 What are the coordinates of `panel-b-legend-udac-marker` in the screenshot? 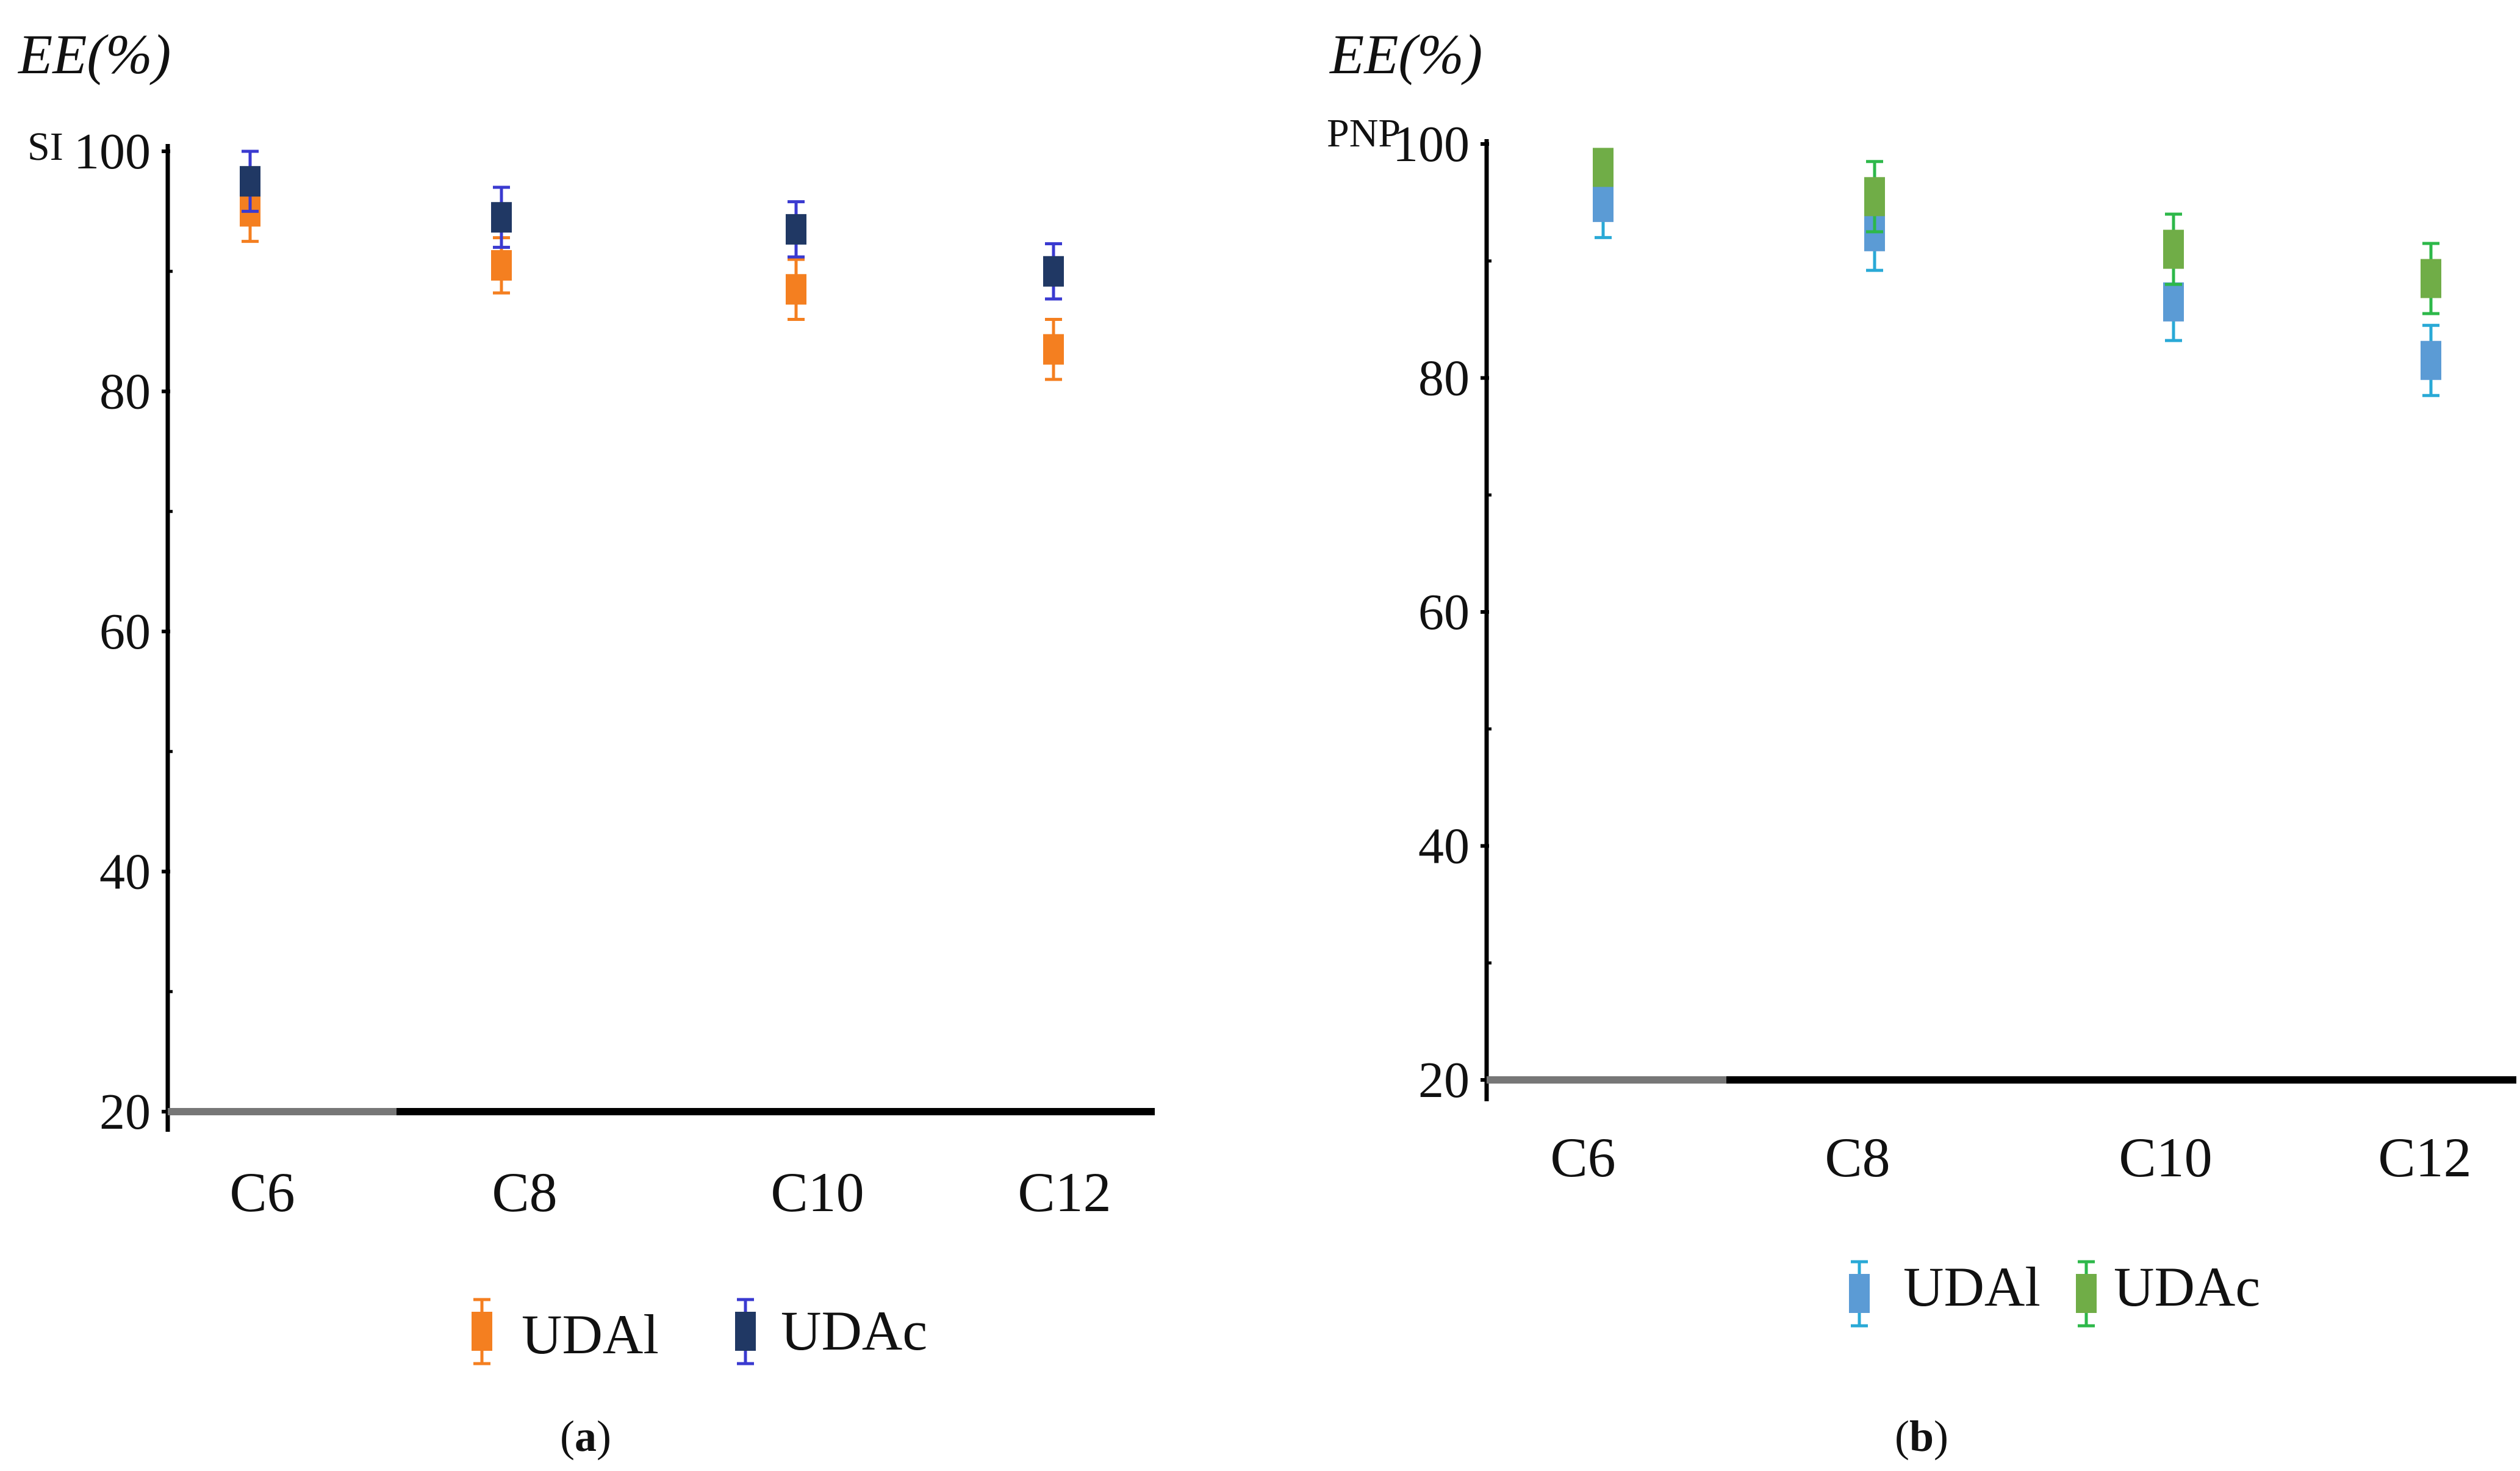 It's located at (2086, 1294).